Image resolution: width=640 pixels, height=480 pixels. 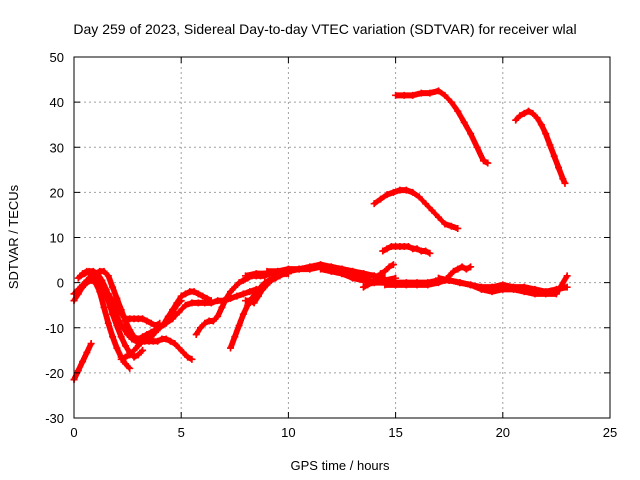 I want to click on series-s20, so click(x=442, y=127).